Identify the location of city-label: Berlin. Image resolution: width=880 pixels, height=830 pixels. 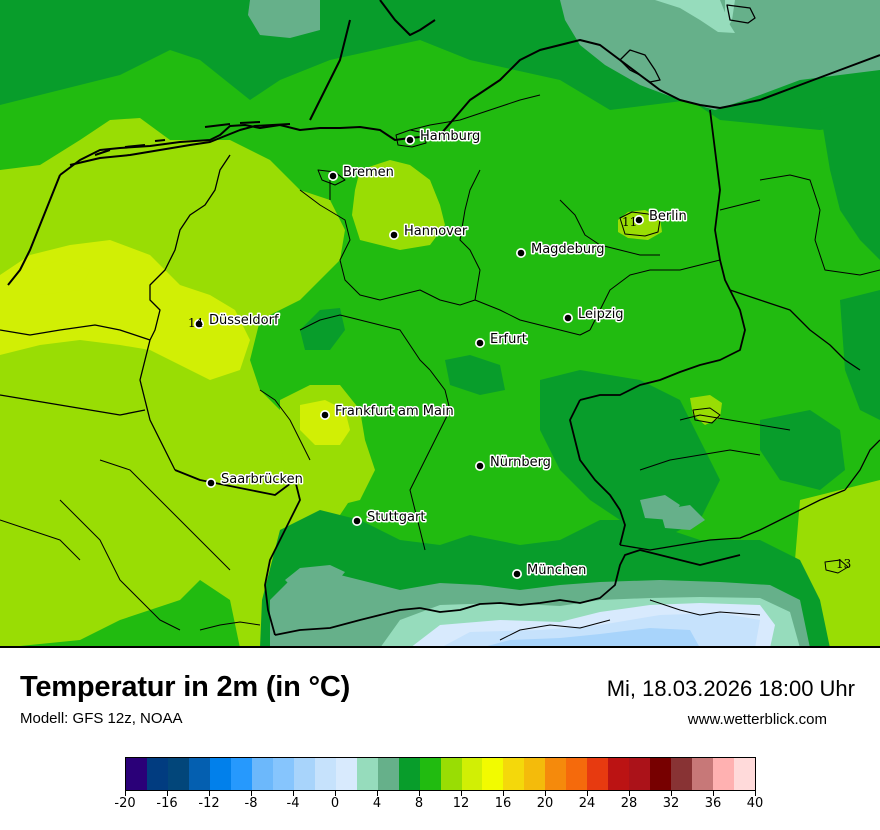
(668, 216).